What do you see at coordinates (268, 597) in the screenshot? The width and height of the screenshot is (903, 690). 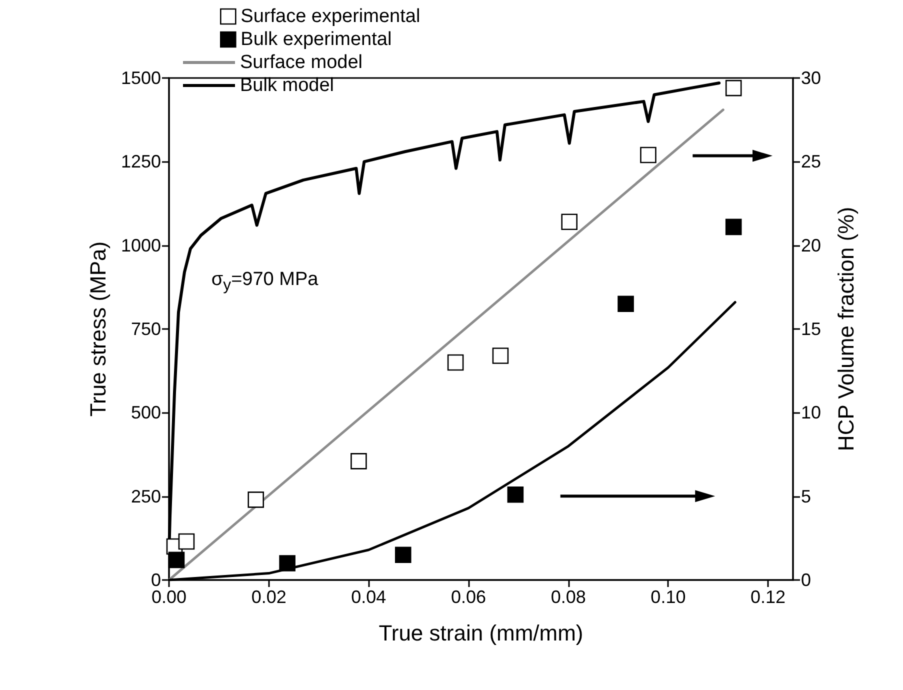 I see `x-tick-label: 0.02` at bounding box center [268, 597].